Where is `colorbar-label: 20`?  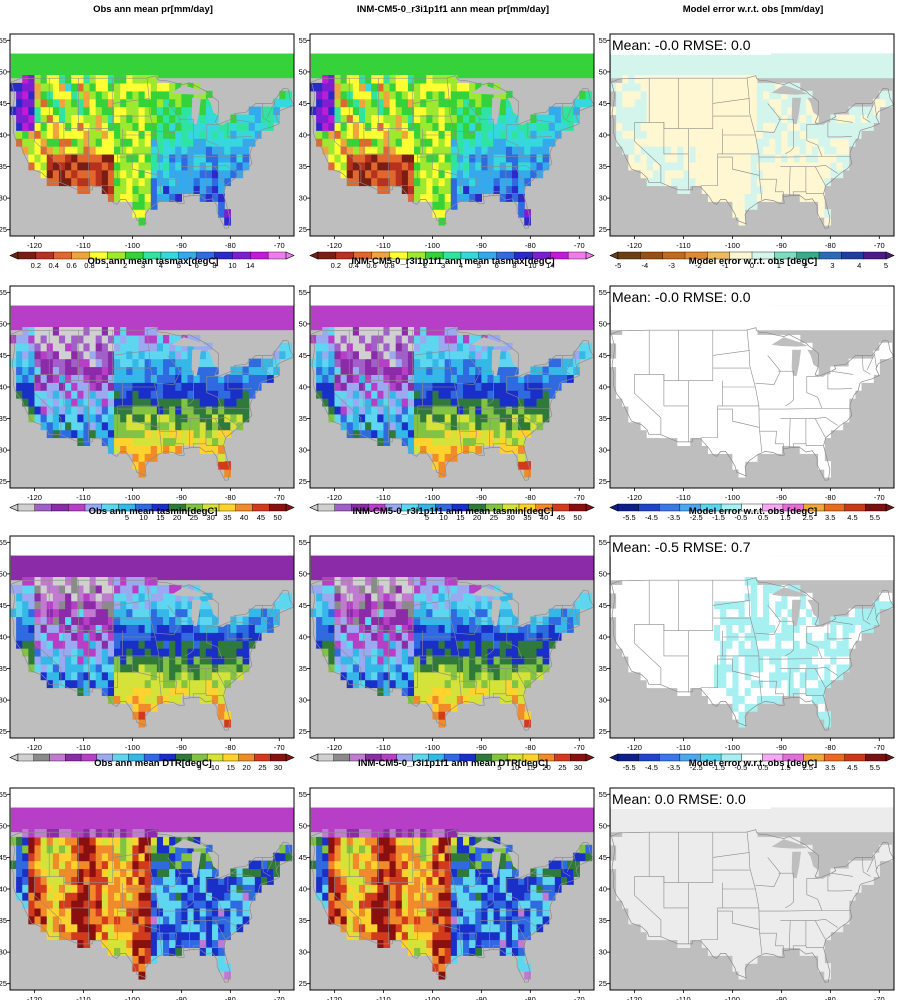
colorbar-label: 20 is located at coordinates (177, 517).